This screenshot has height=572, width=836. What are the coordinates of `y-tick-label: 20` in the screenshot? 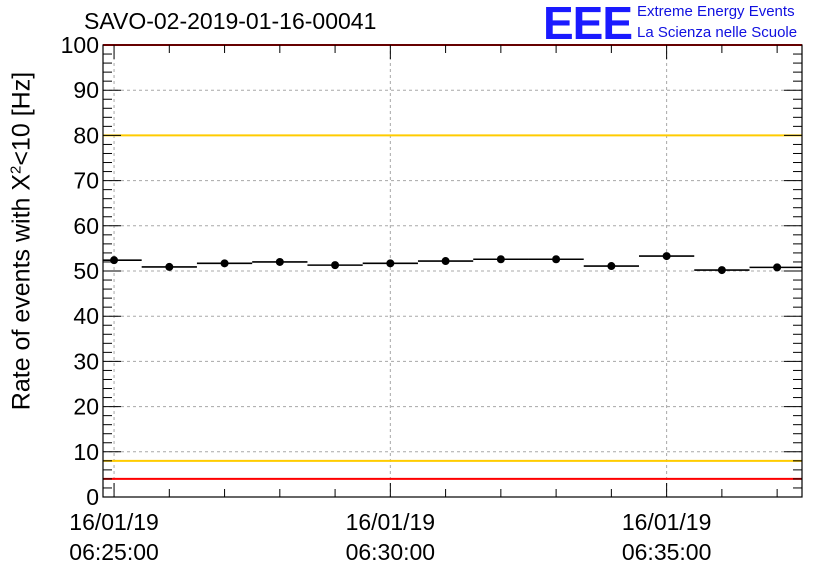 It's located at (86, 407).